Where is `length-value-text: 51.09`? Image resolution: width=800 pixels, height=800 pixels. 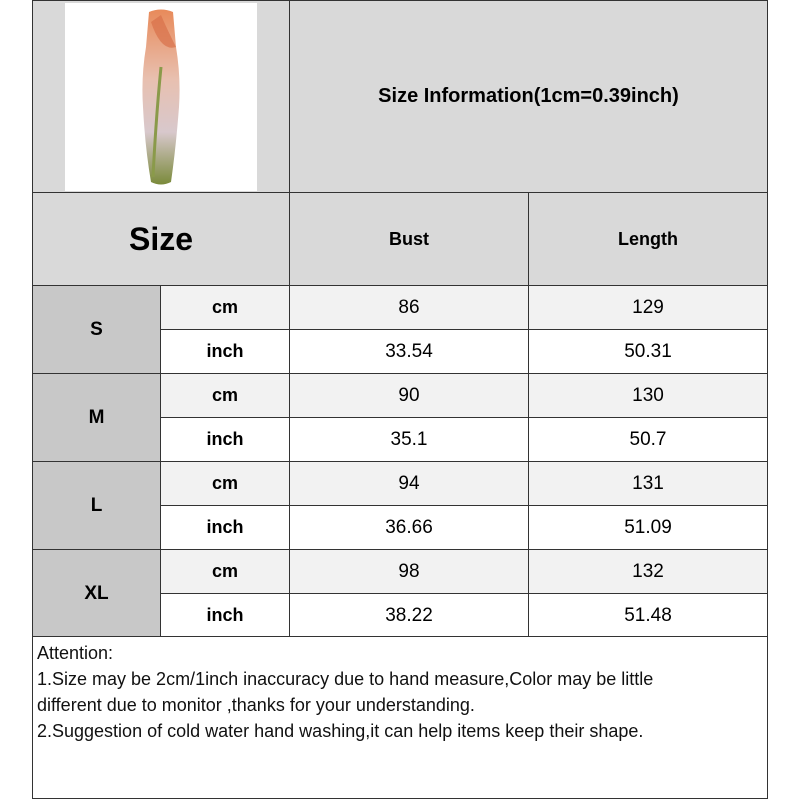
length-value-text: 51.09 is located at coordinates (648, 527).